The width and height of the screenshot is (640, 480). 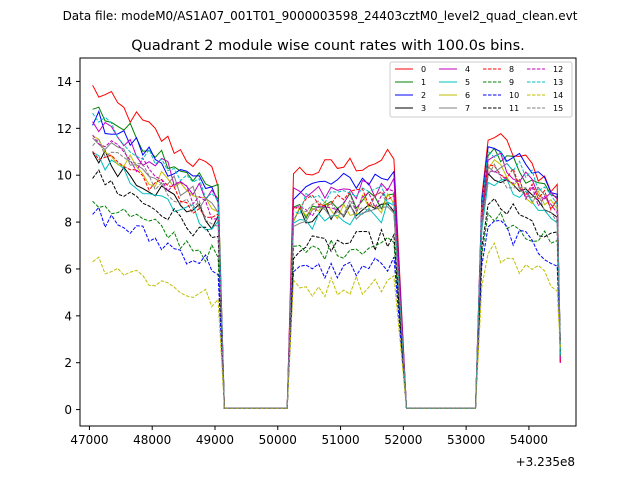 What do you see at coordinates (558, 82) in the screenshot?
I see `legend-label-13: 13` at bounding box center [558, 82].